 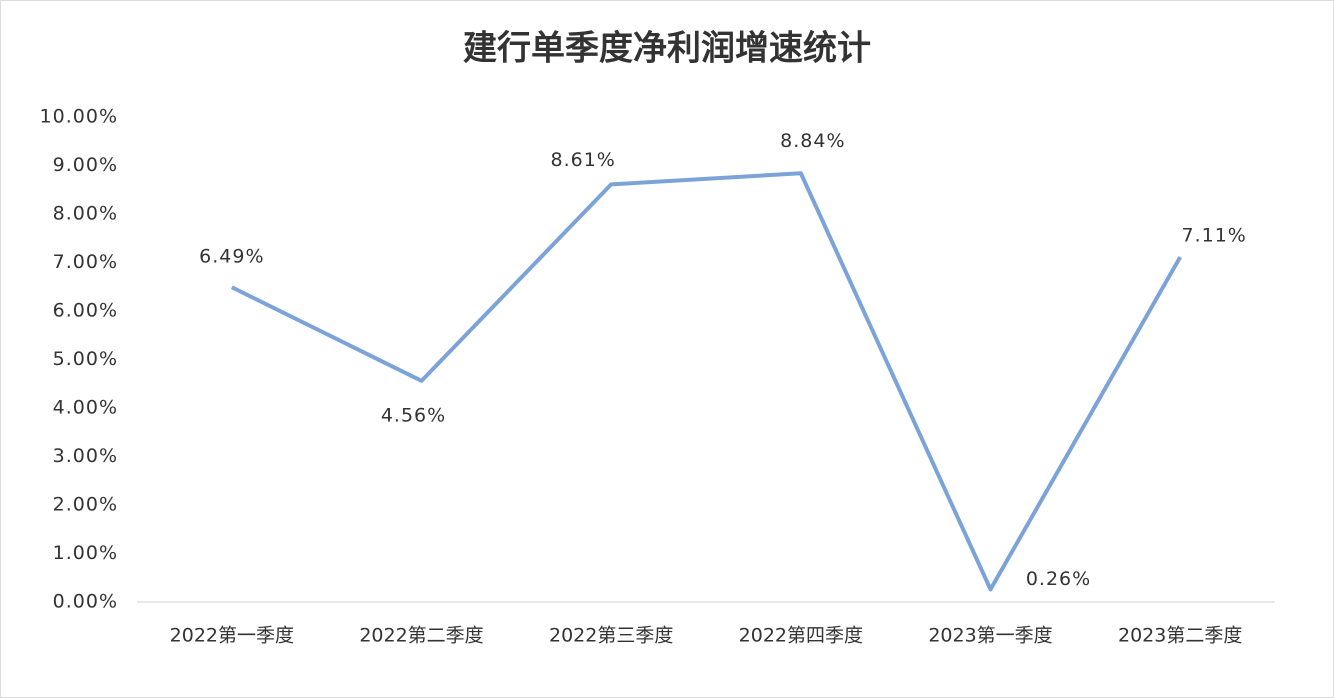 What do you see at coordinates (1058, 579) in the screenshot?
I see `data-label: 0.26%` at bounding box center [1058, 579].